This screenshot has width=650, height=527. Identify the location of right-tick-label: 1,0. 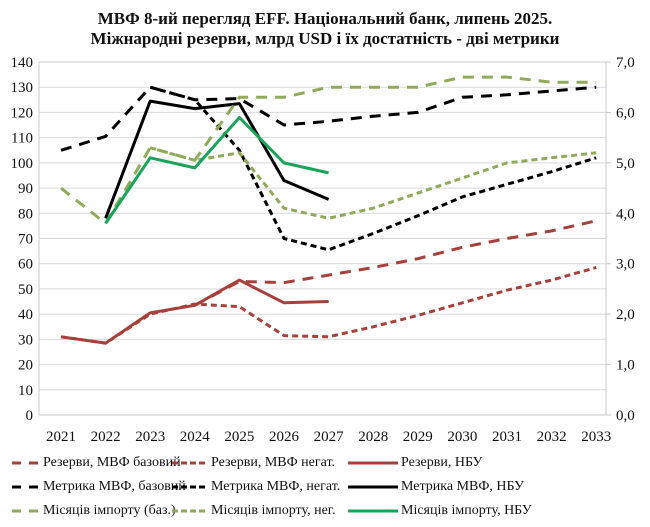
(625, 366).